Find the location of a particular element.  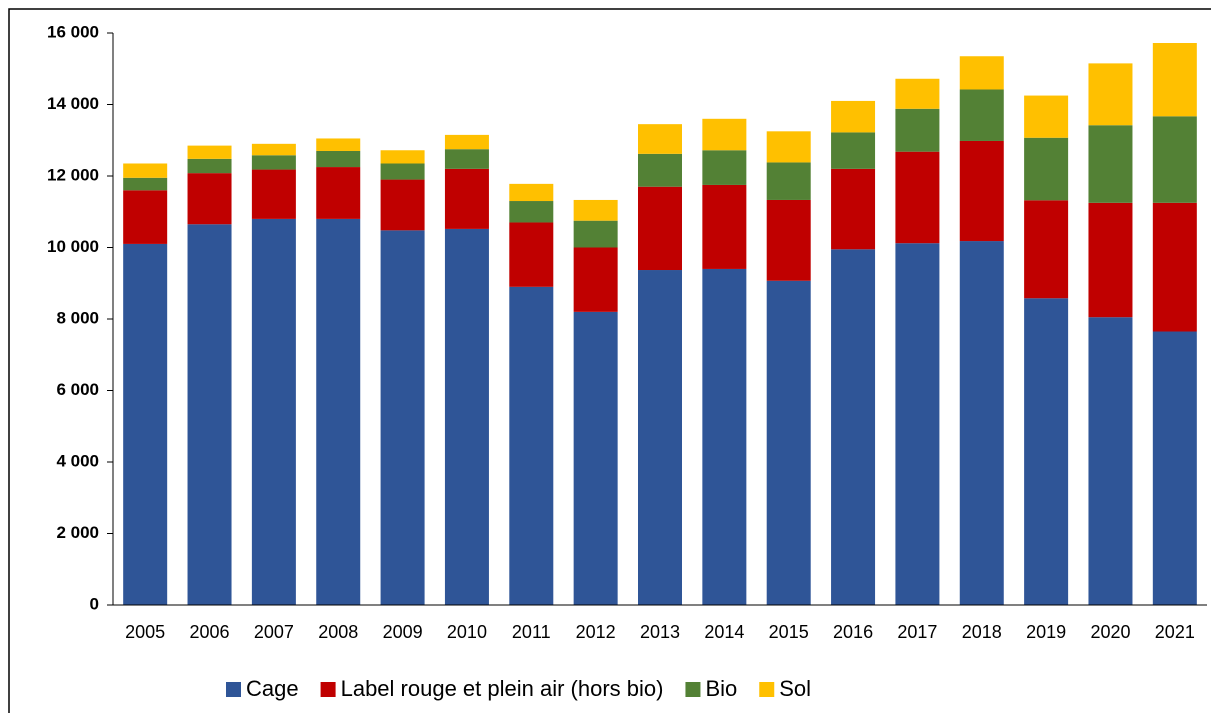

y-tick-label: 6 000 is located at coordinates (77, 389).